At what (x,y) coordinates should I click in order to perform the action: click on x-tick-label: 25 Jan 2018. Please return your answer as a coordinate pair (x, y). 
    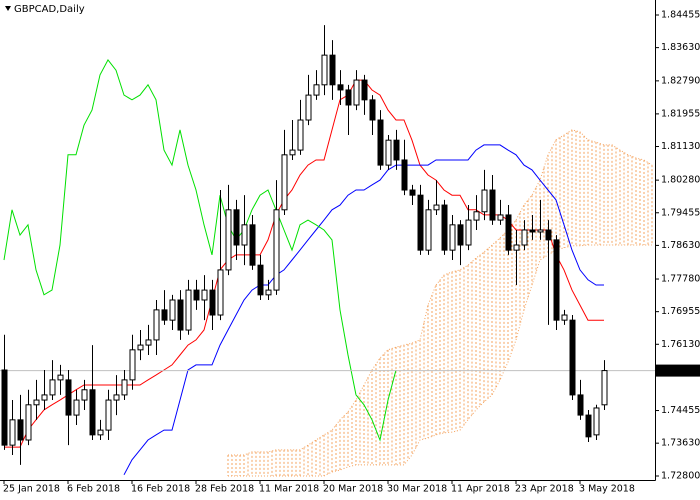
    Looking at the image, I should click on (31, 489).